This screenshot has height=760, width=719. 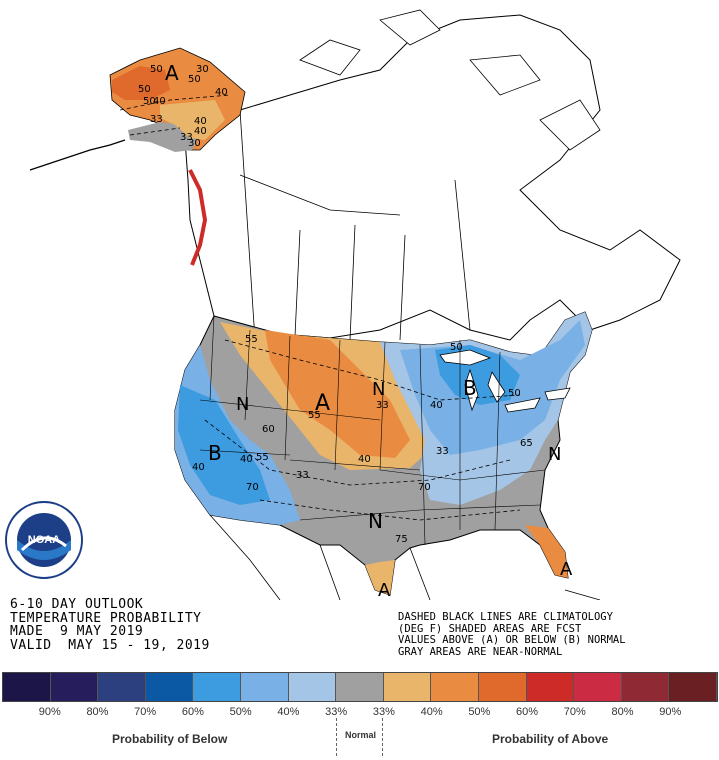 I want to click on probability-below-label: Probability of Below, so click(x=170, y=739).